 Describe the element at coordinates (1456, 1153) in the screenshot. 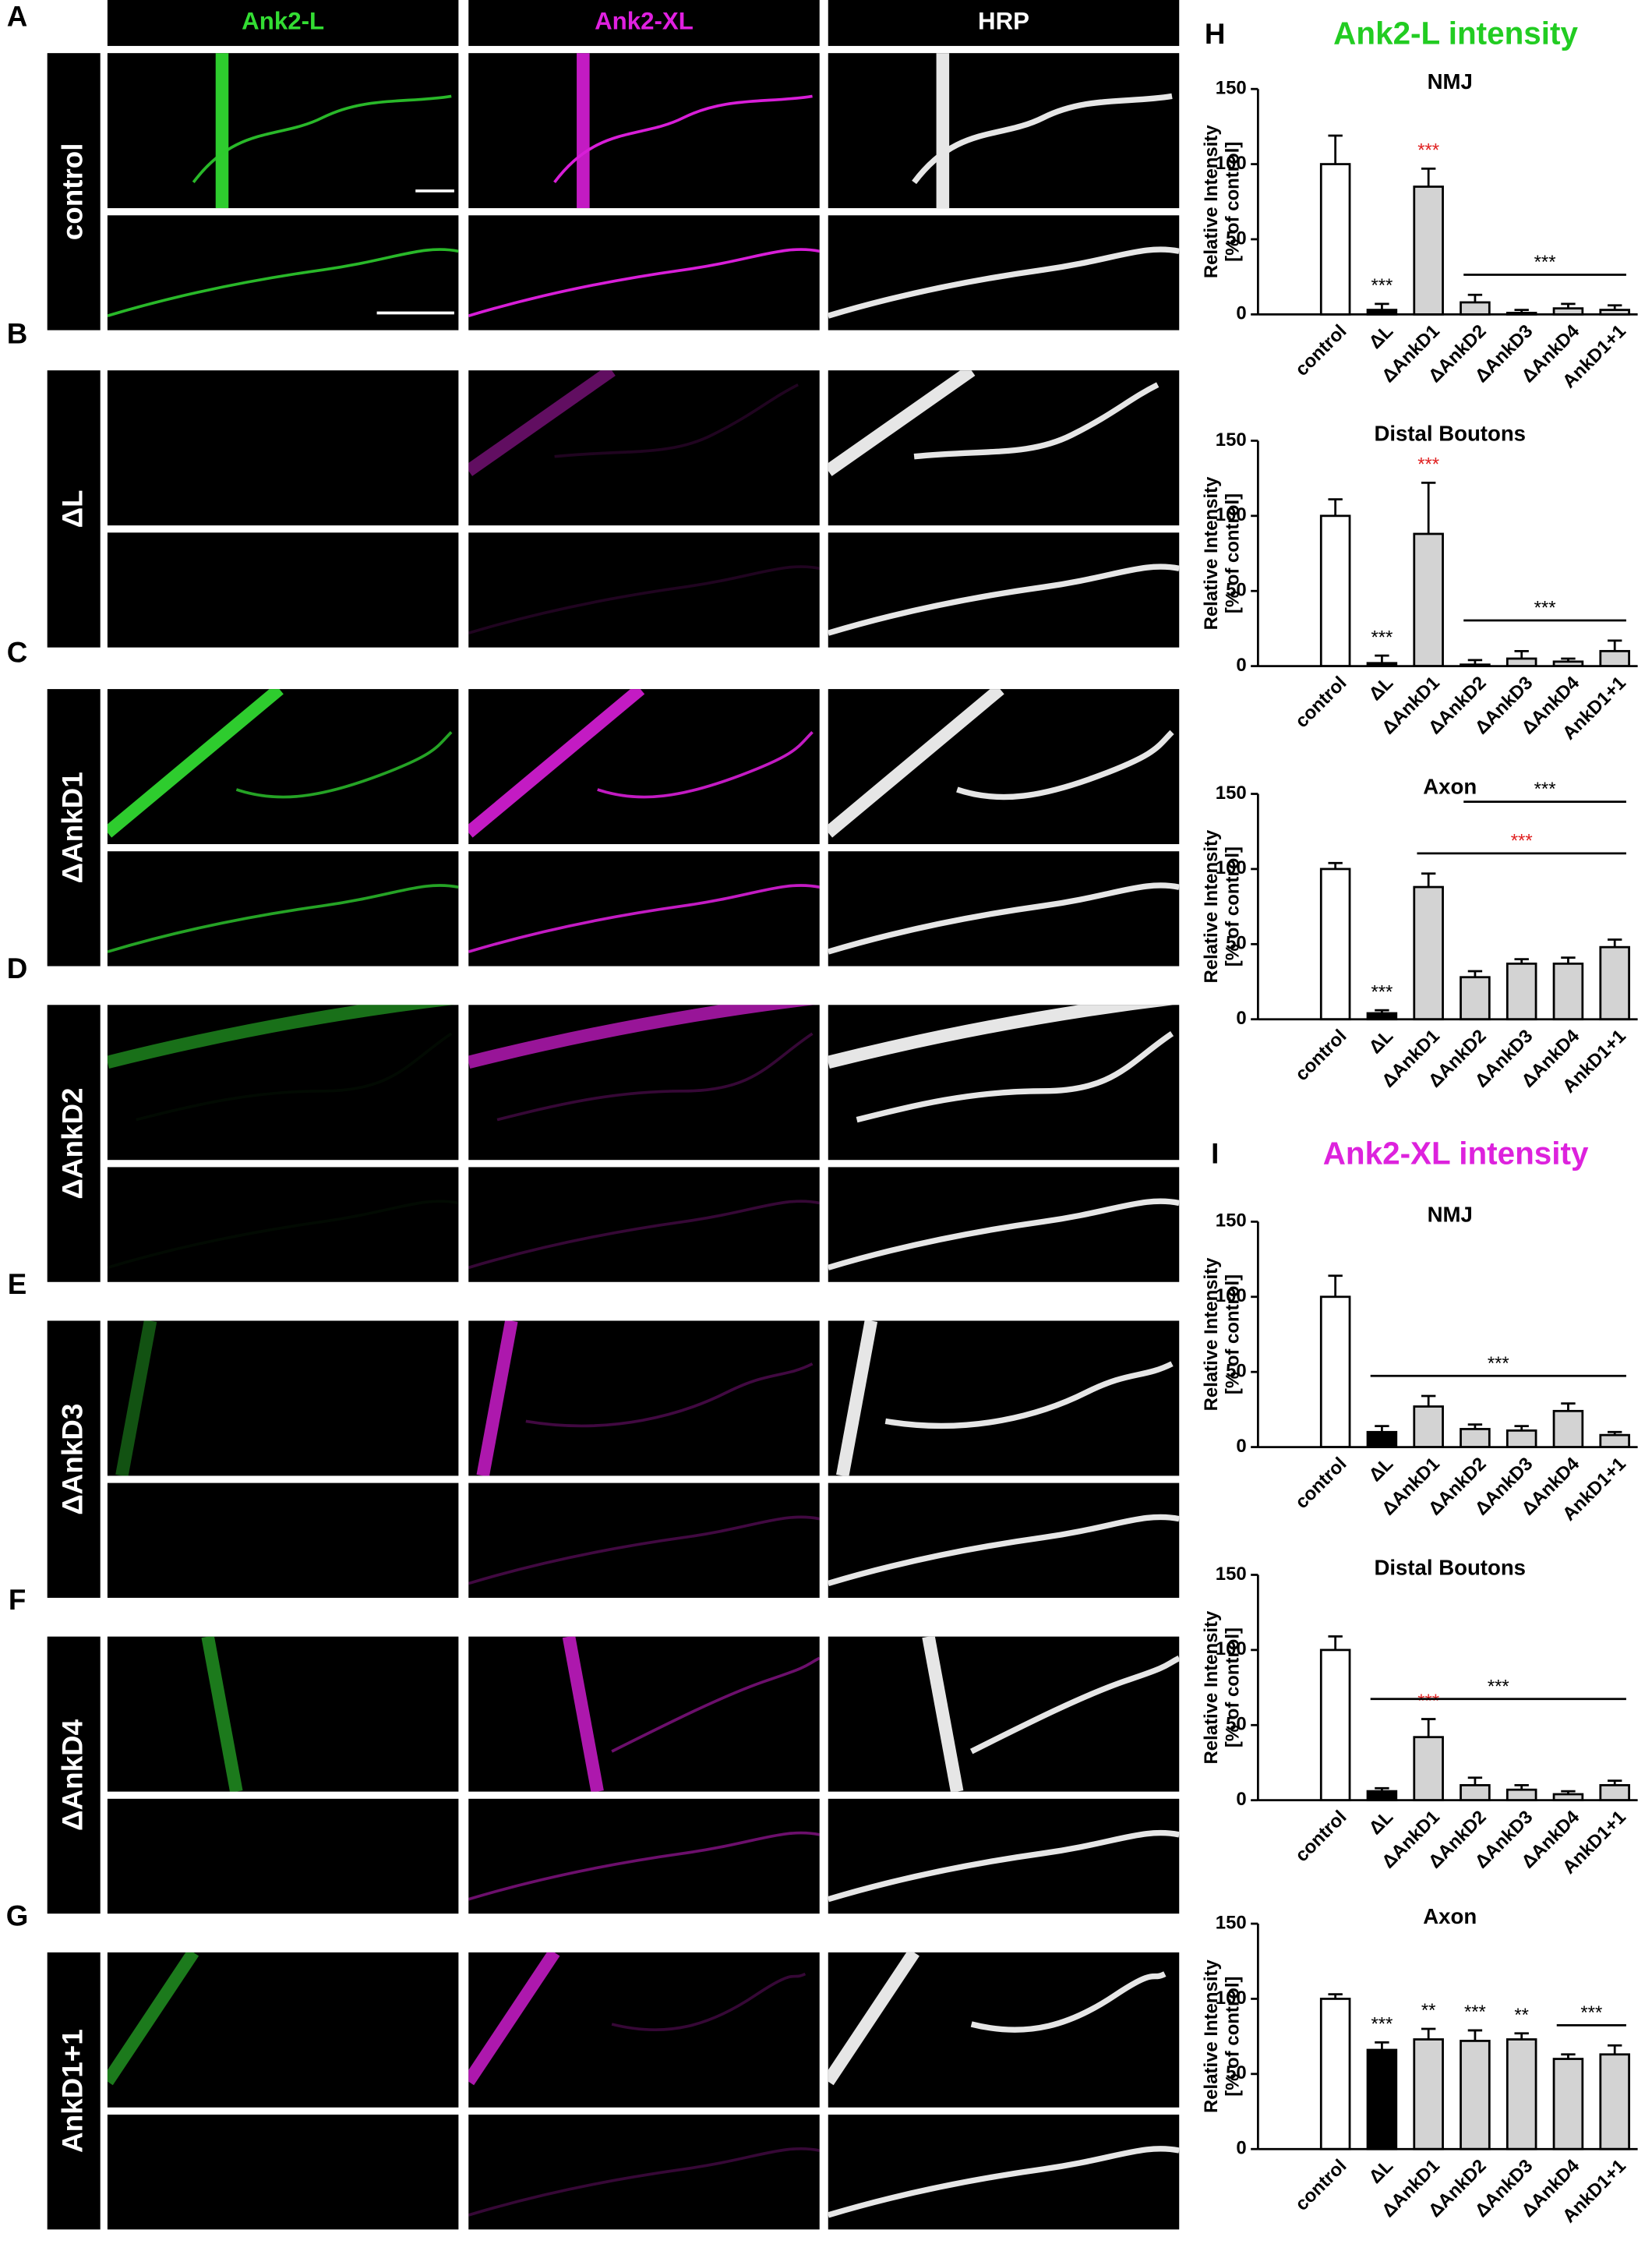

I see `section-title: Ank2-XL intensity` at that location.